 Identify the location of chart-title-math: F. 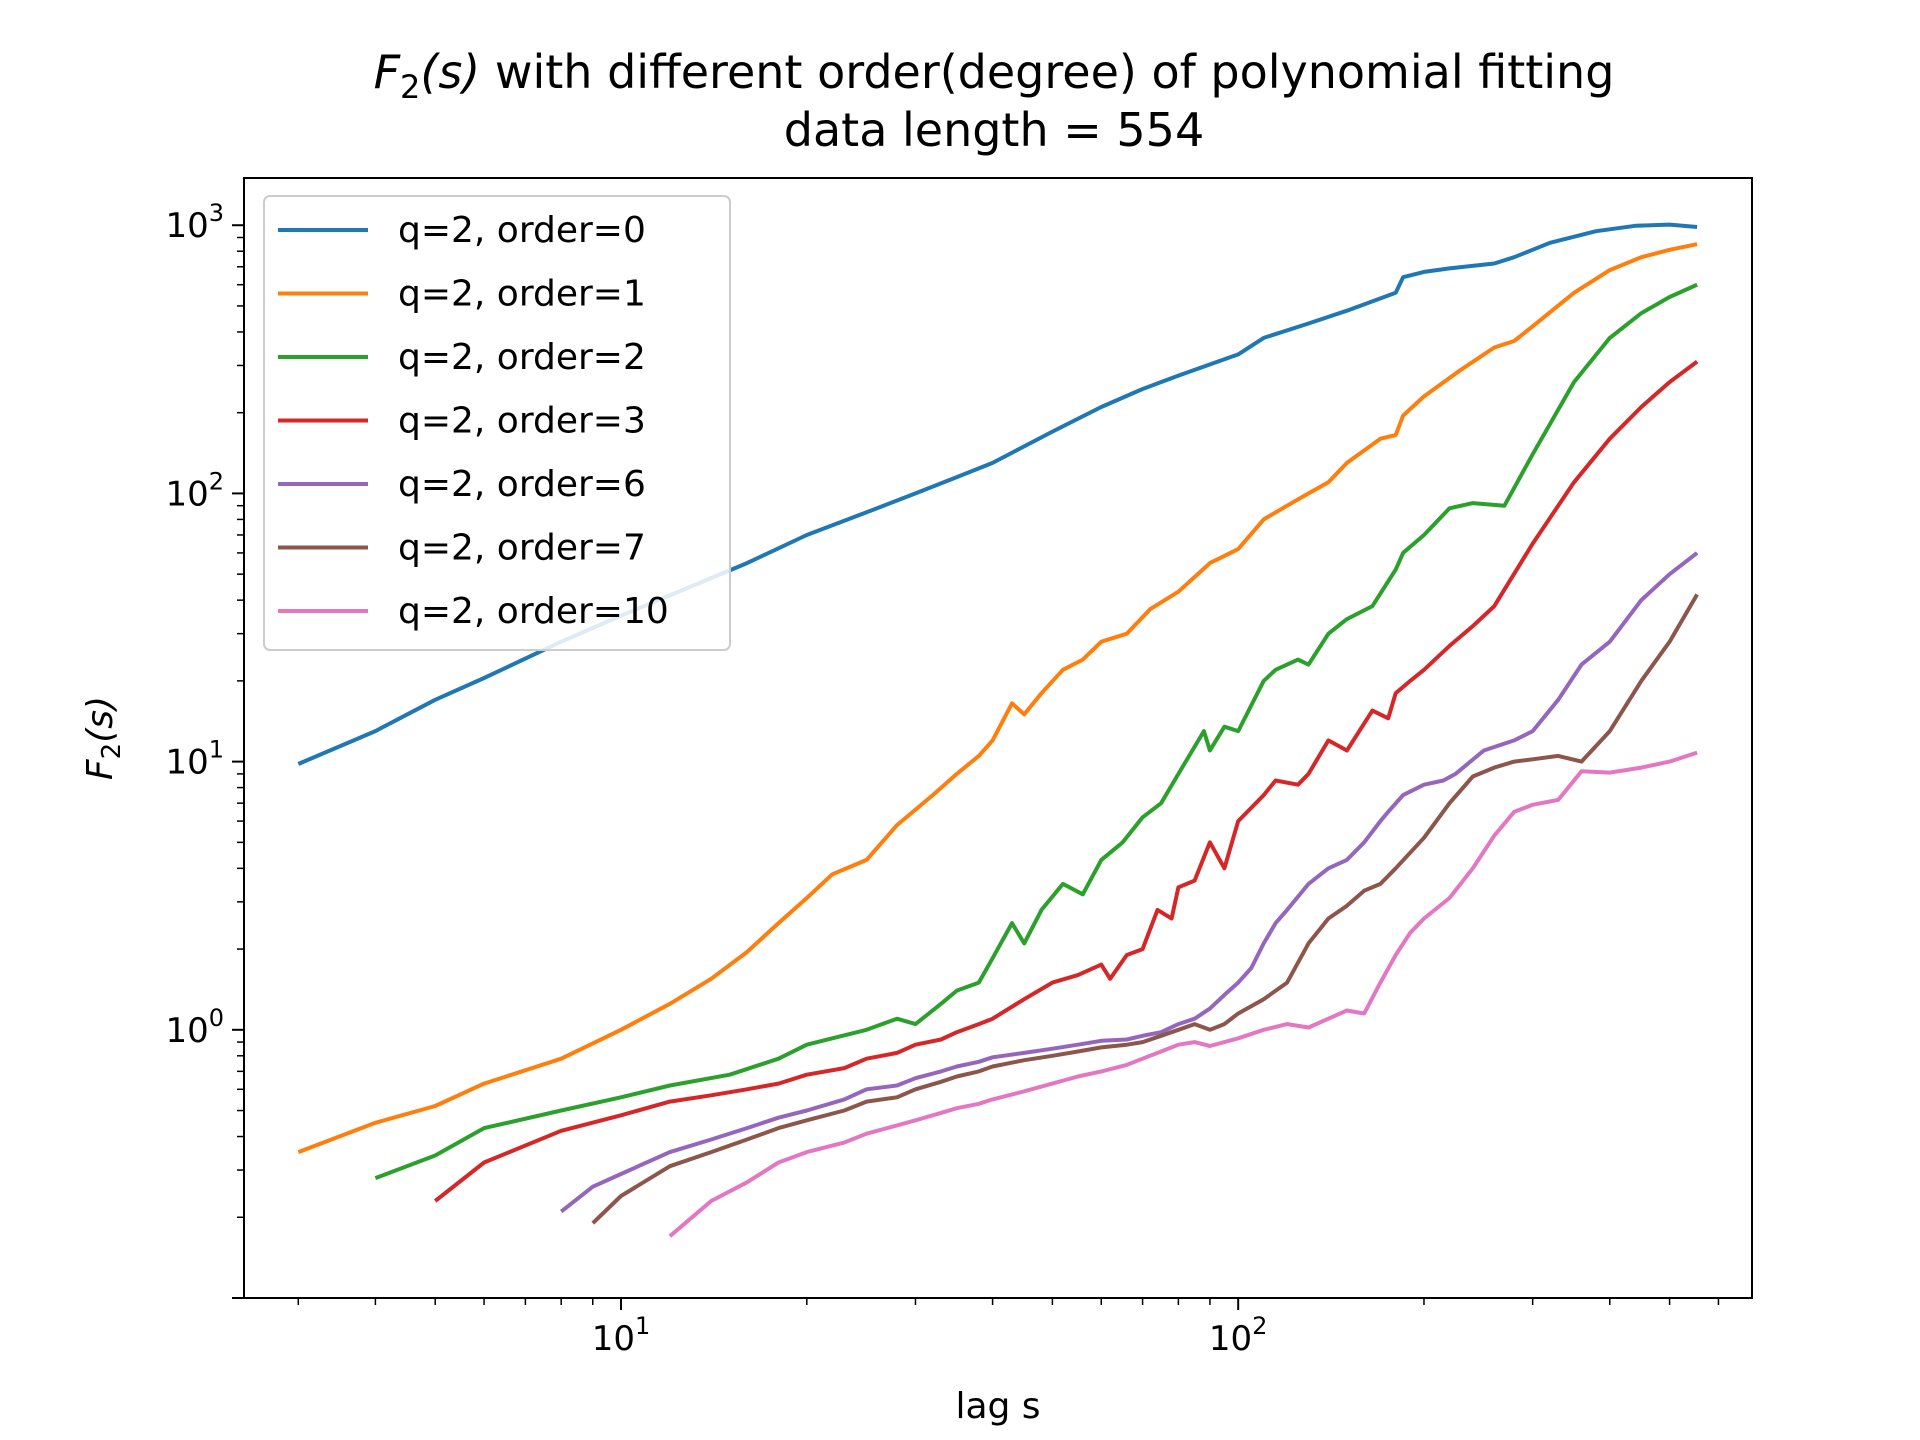
(387, 72).